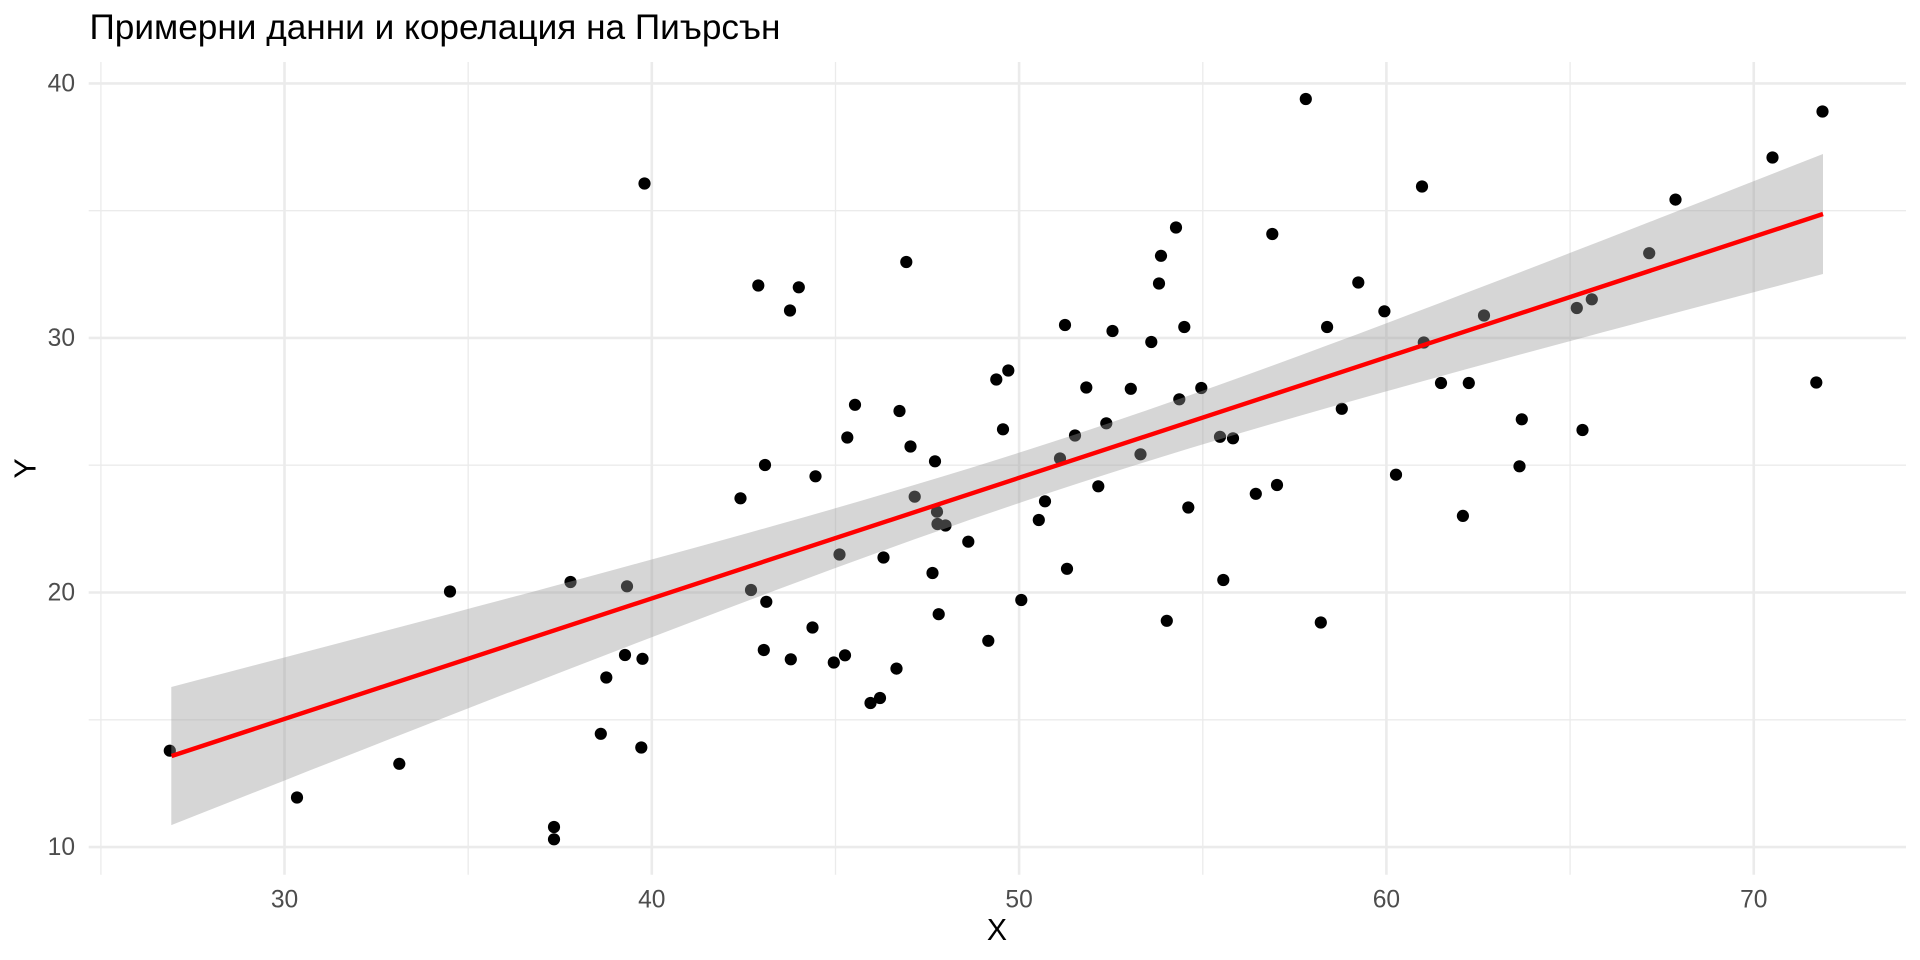 The width and height of the screenshot is (1920, 960). Describe the element at coordinates (61, 847) in the screenshot. I see `svg-text: 10` at that location.